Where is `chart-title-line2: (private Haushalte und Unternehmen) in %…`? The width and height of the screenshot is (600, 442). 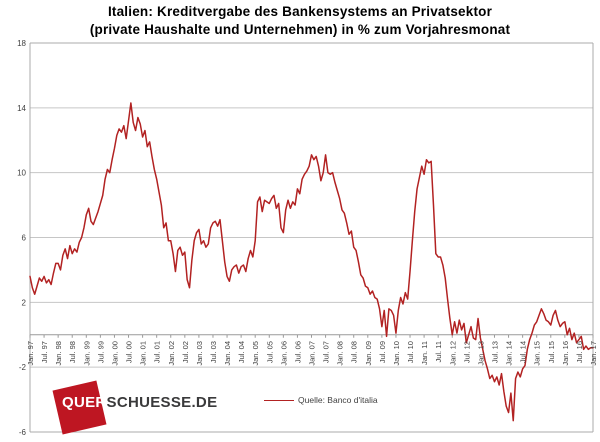 chart-title-line2: (private Haushalte und Unternehmen) in %… is located at coordinates (300, 29).